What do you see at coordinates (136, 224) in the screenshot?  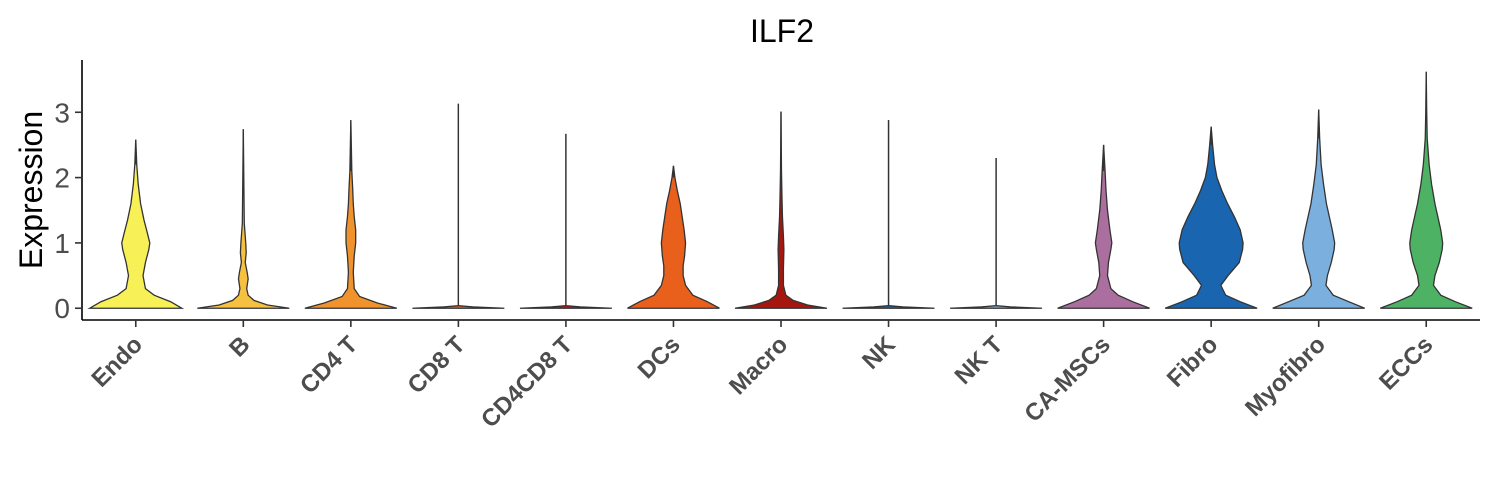 I see `violin-endo` at bounding box center [136, 224].